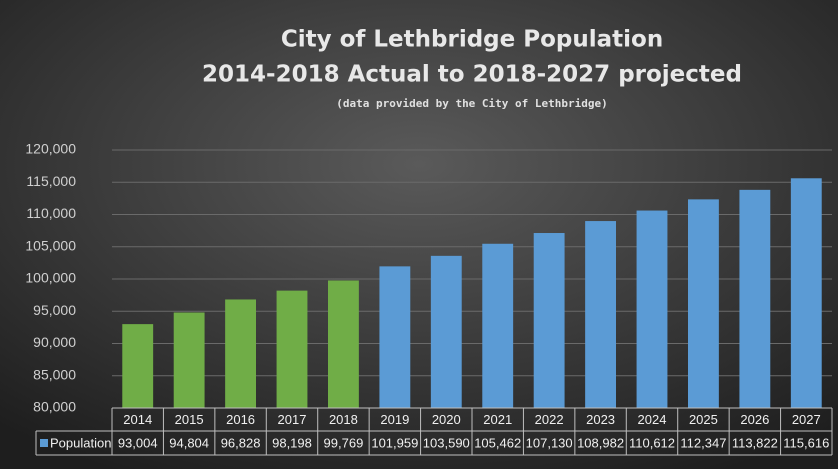 Image resolution: width=838 pixels, height=469 pixels. I want to click on y-tick-label: 110,000, so click(51, 213).